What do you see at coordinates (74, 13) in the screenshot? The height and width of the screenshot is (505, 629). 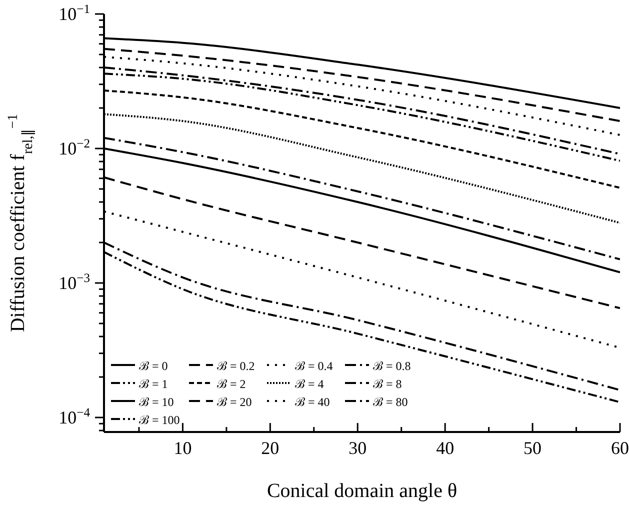 I see `y-tick-label: 10$^{−1}$` at bounding box center [74, 13].